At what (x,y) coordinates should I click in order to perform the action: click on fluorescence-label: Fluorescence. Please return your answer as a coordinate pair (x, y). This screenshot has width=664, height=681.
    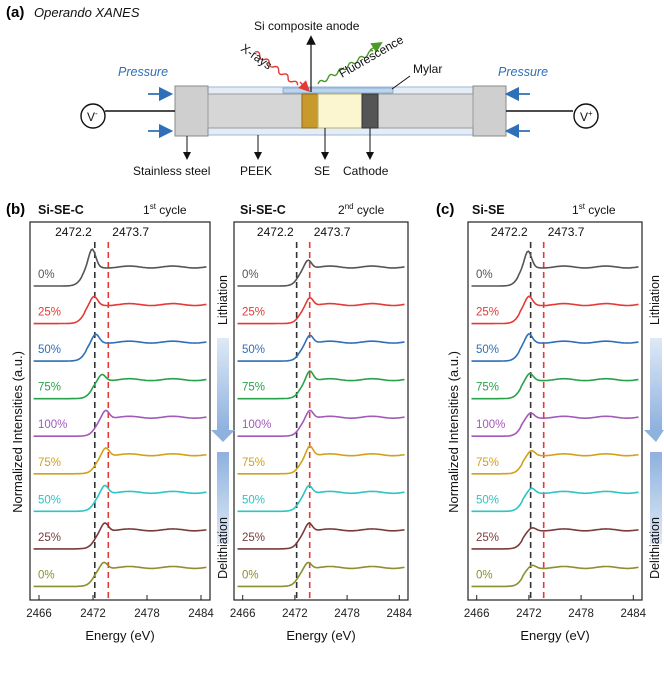
    Looking at the image, I should click on (372, 56).